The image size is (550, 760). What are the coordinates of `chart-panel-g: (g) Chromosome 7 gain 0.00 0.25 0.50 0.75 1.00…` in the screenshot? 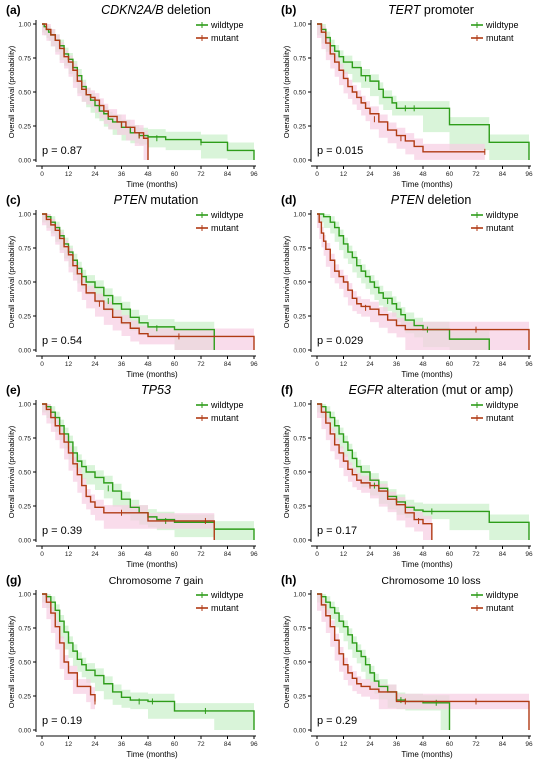 It's located at (132, 666).